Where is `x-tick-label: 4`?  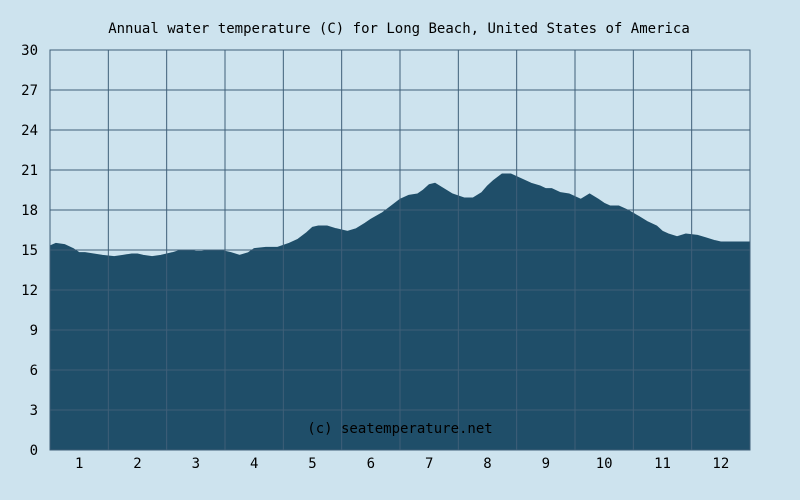
x-tick-label: 4 is located at coordinates (254, 464).